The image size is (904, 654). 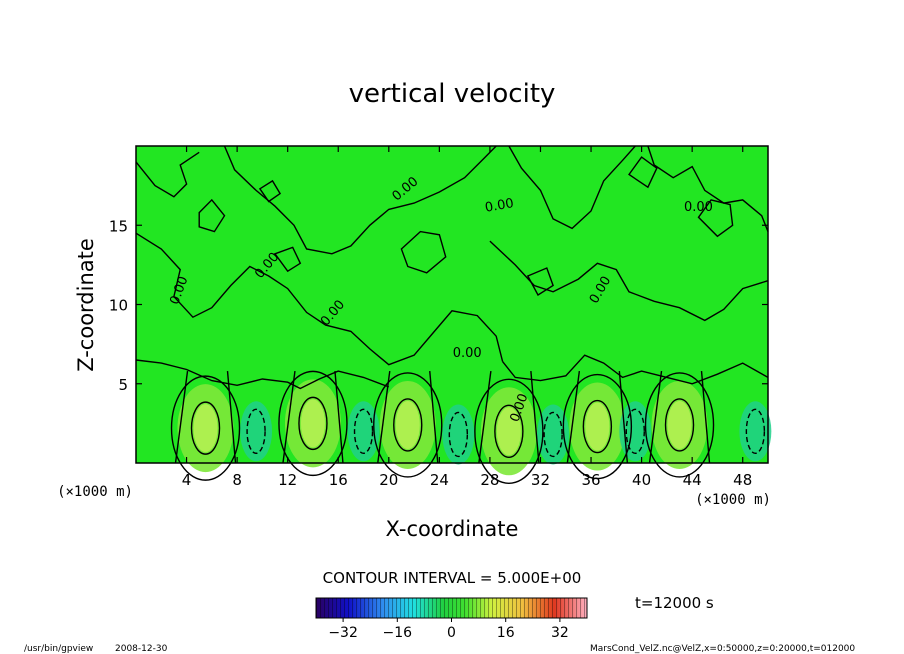 What do you see at coordinates (742, 480) in the screenshot?
I see `x-tick-label: 48` at bounding box center [742, 480].